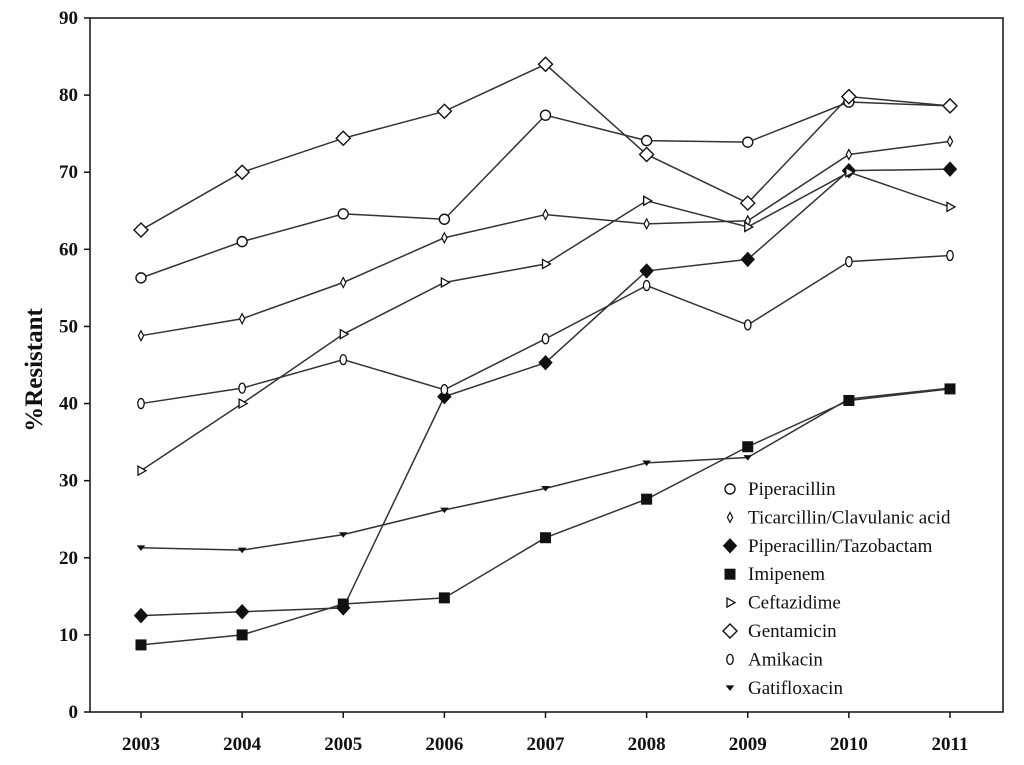 The width and height of the screenshot is (1024, 765). Describe the element at coordinates (343, 744) in the screenshot. I see `x-tick-label: 2005` at that location.